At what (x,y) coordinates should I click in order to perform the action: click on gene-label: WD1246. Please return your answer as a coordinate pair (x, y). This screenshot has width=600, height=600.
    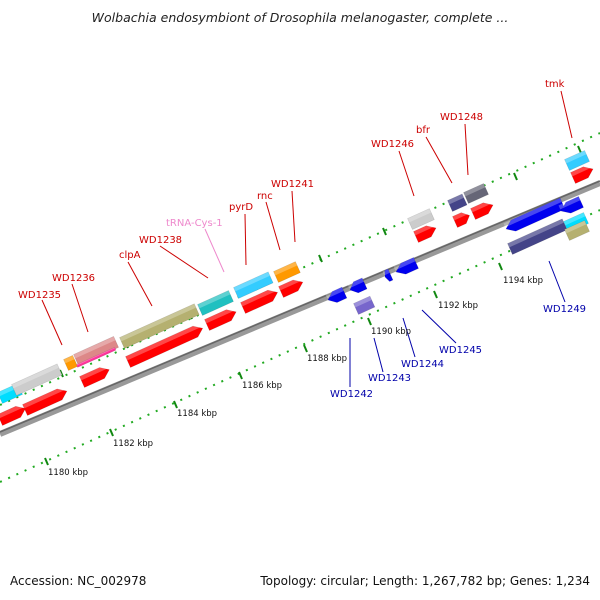
    Looking at the image, I should click on (392, 144).